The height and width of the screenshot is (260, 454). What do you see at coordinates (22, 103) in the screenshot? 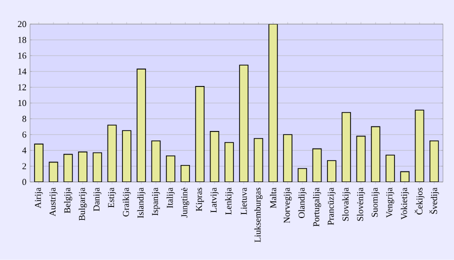
I see `y-tick-label: 10` at bounding box center [22, 103].